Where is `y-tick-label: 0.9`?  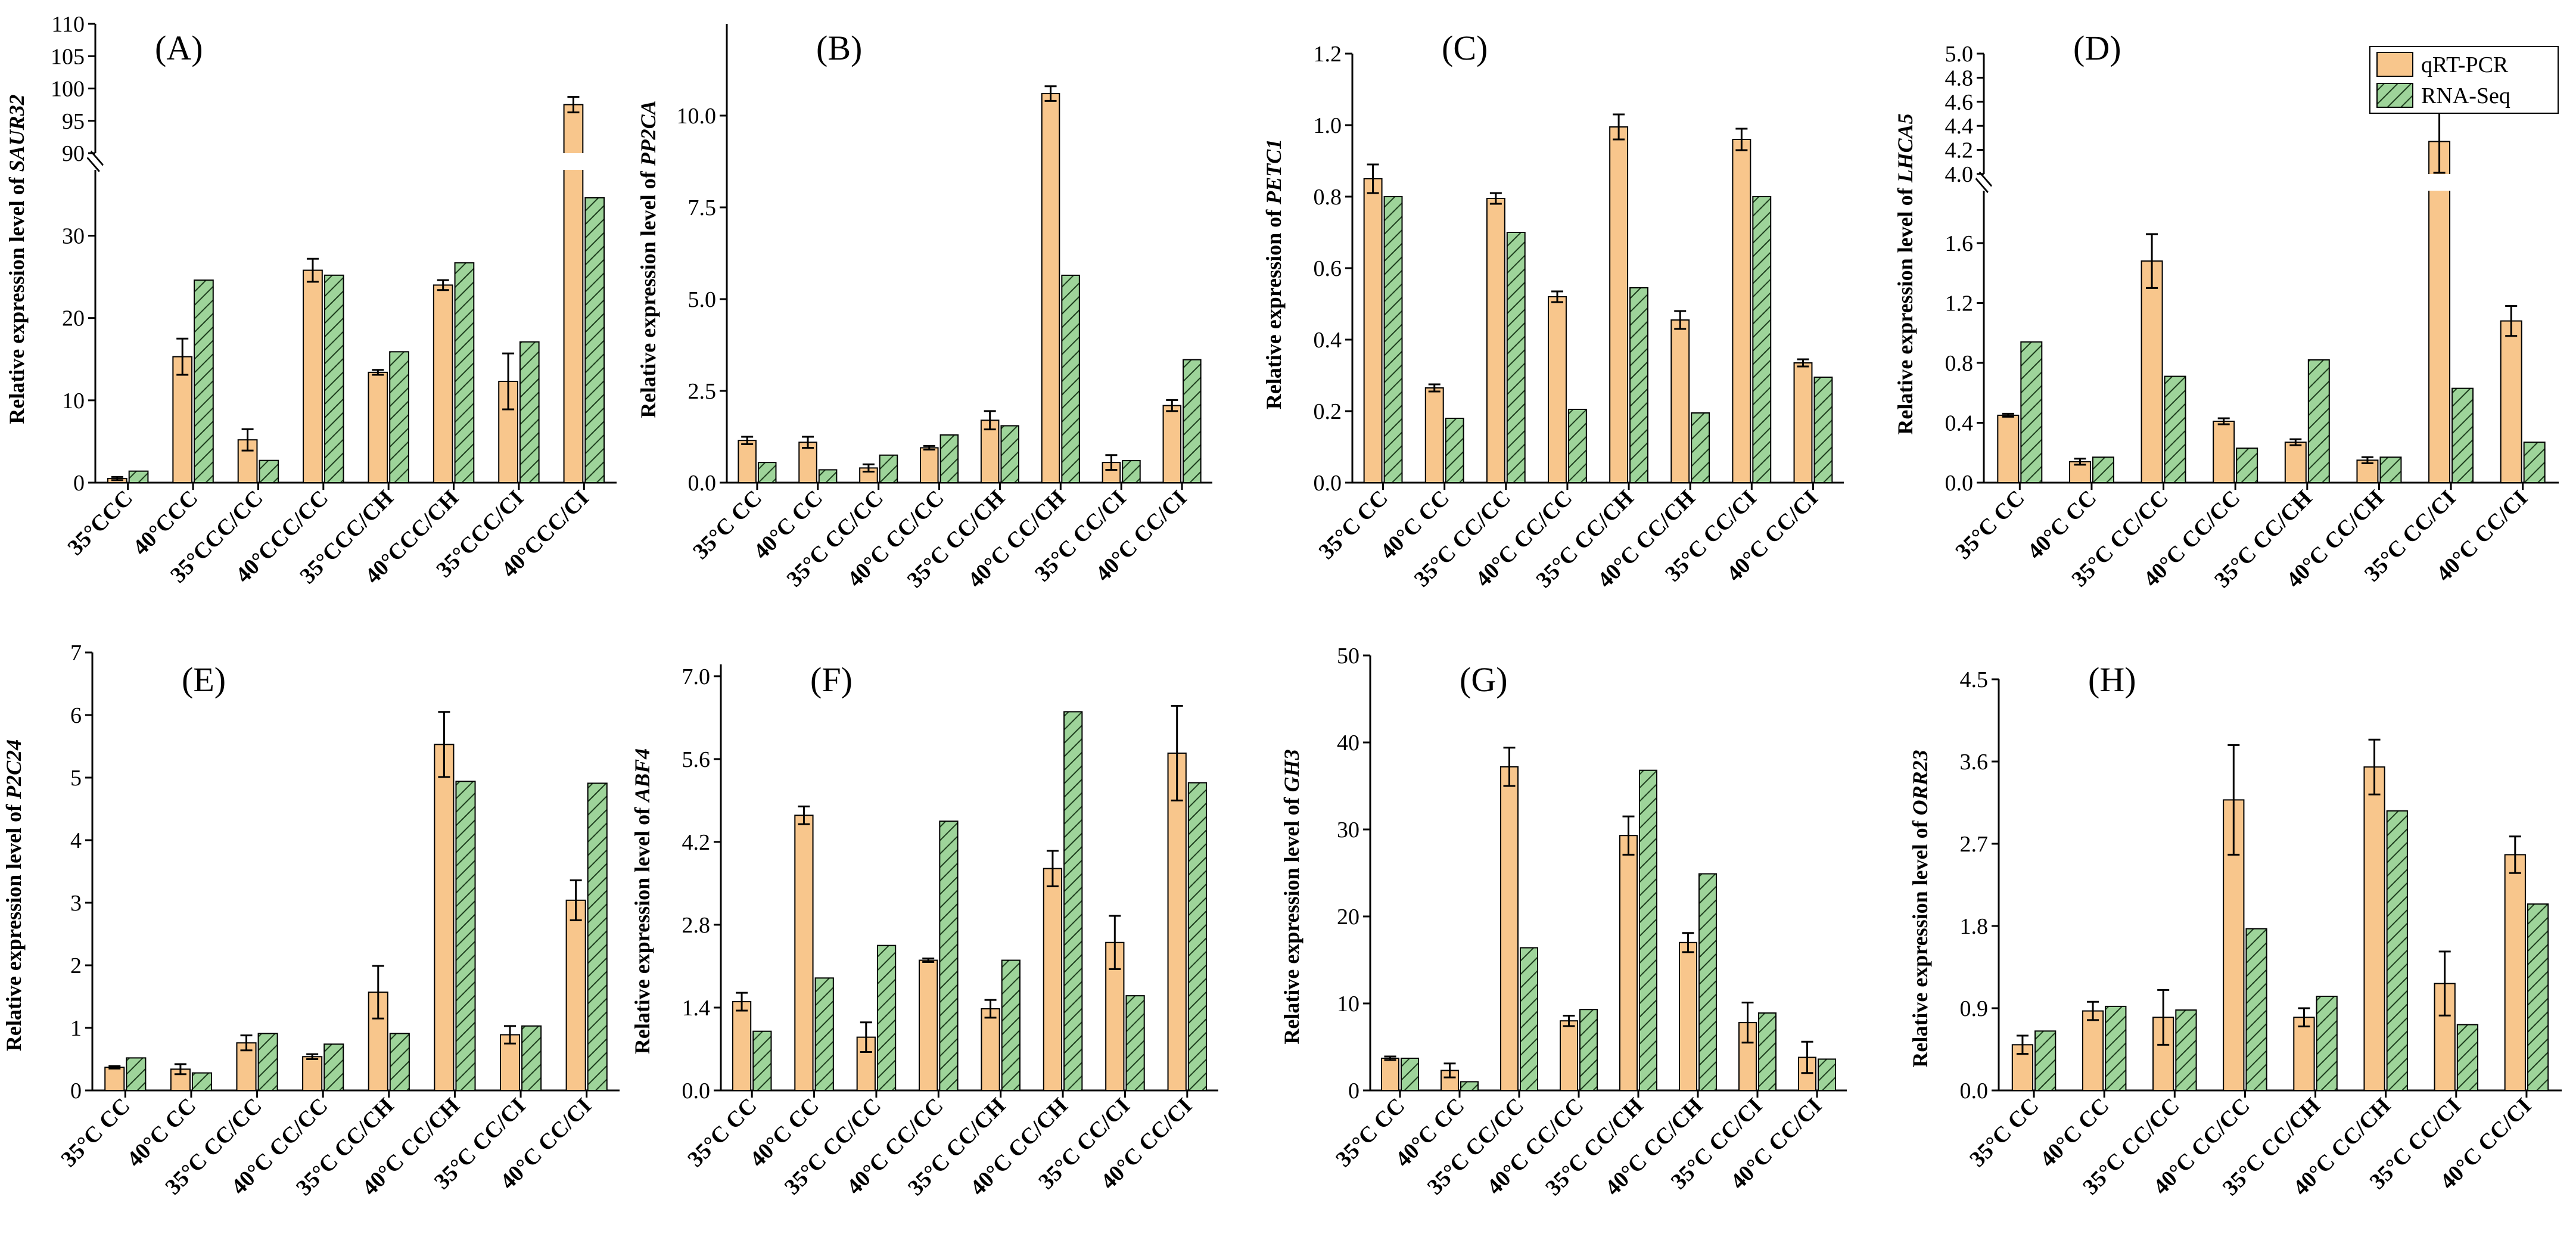 y-tick-label: 0.9 is located at coordinates (1974, 1008).